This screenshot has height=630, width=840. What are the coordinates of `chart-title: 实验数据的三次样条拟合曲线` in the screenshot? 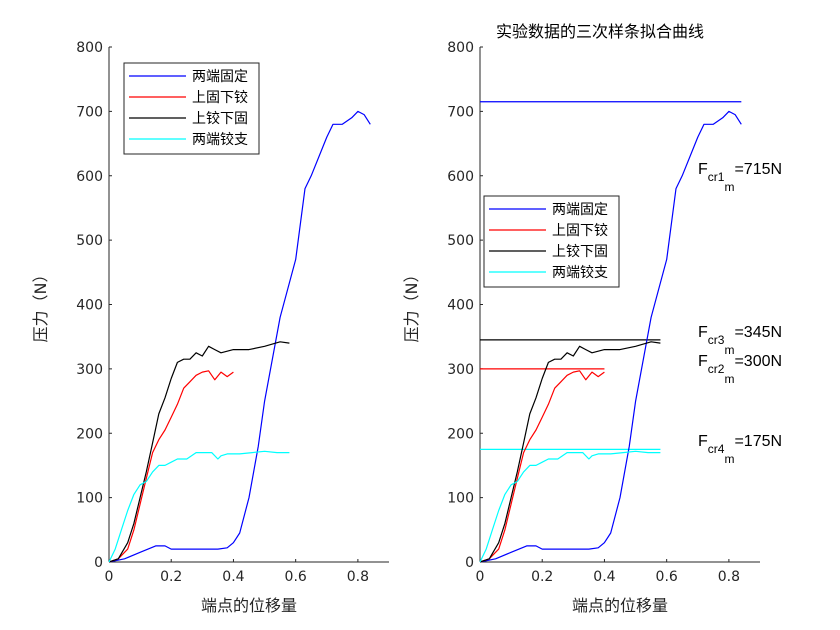 It's located at (600, 31).